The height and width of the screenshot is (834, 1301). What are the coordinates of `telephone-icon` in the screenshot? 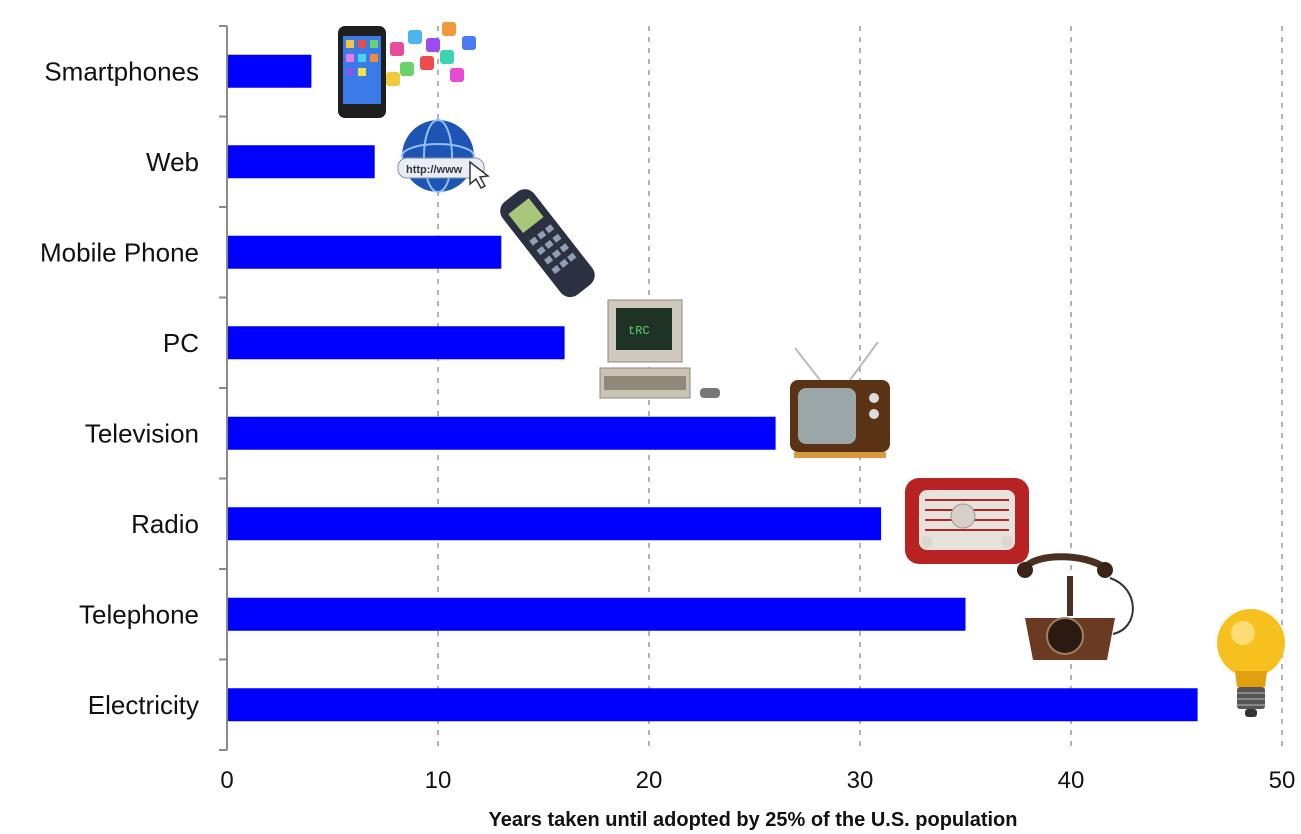 It's located at (1075, 606).